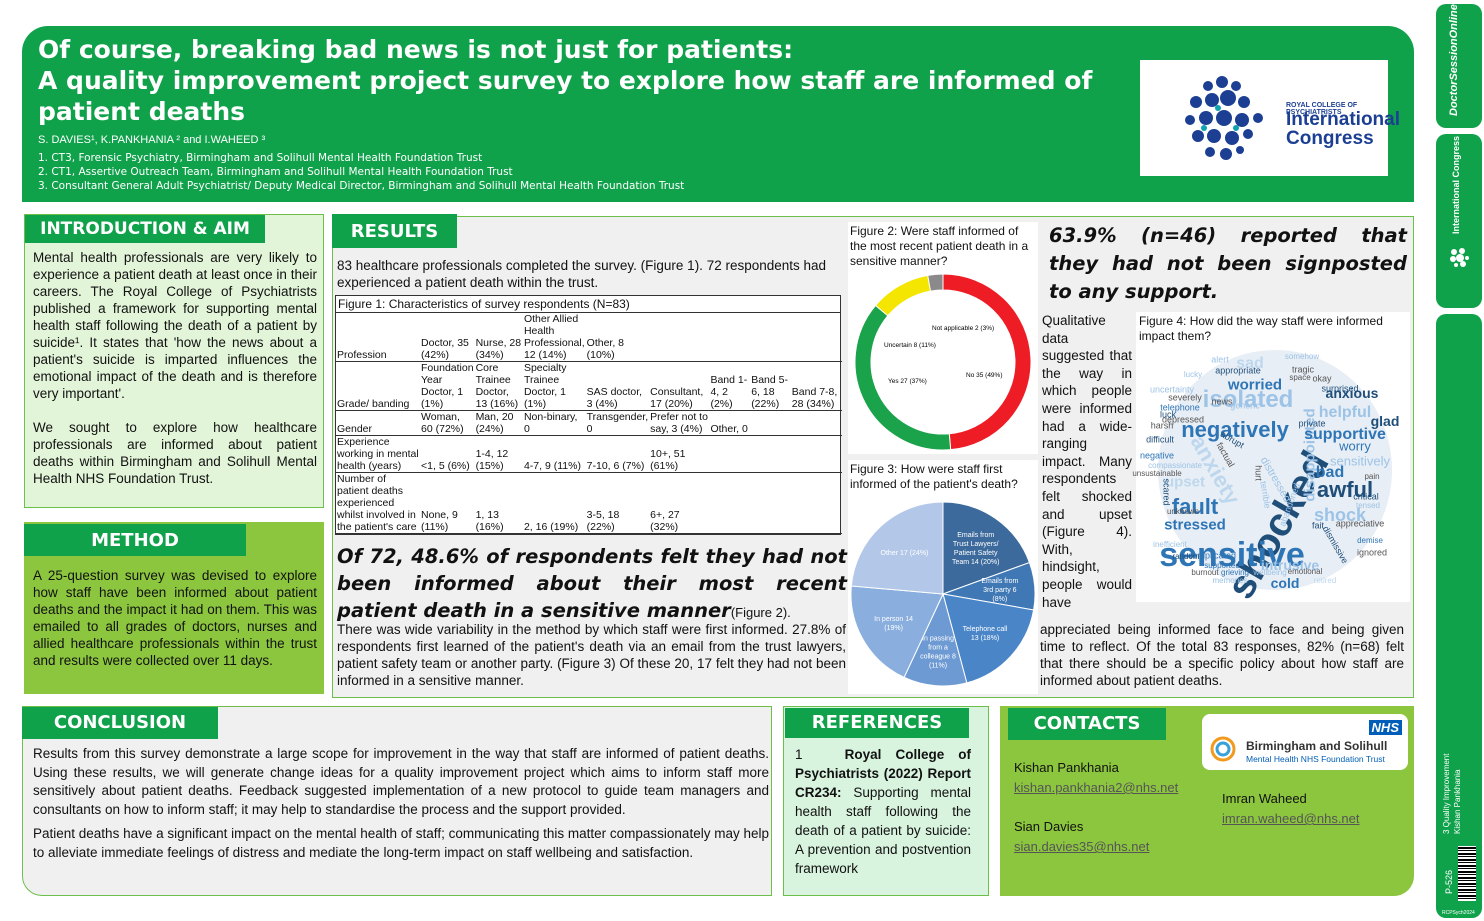  What do you see at coordinates (1291, 809) in the screenshot?
I see `contact-imran: Imran Waheed imran.waheed@nhs.net` at bounding box center [1291, 809].